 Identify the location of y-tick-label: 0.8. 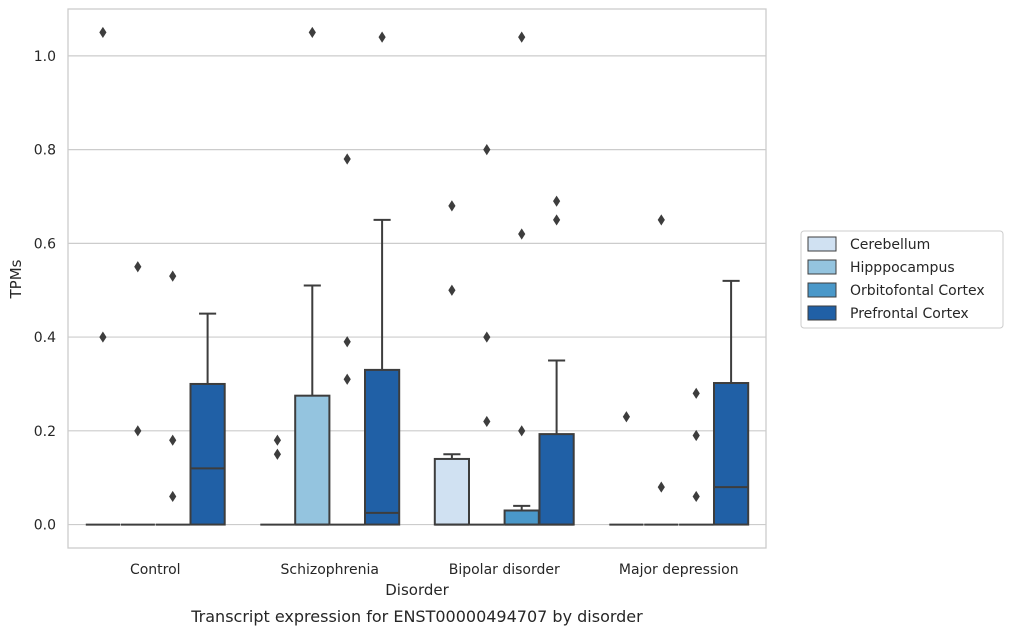
(45, 151).